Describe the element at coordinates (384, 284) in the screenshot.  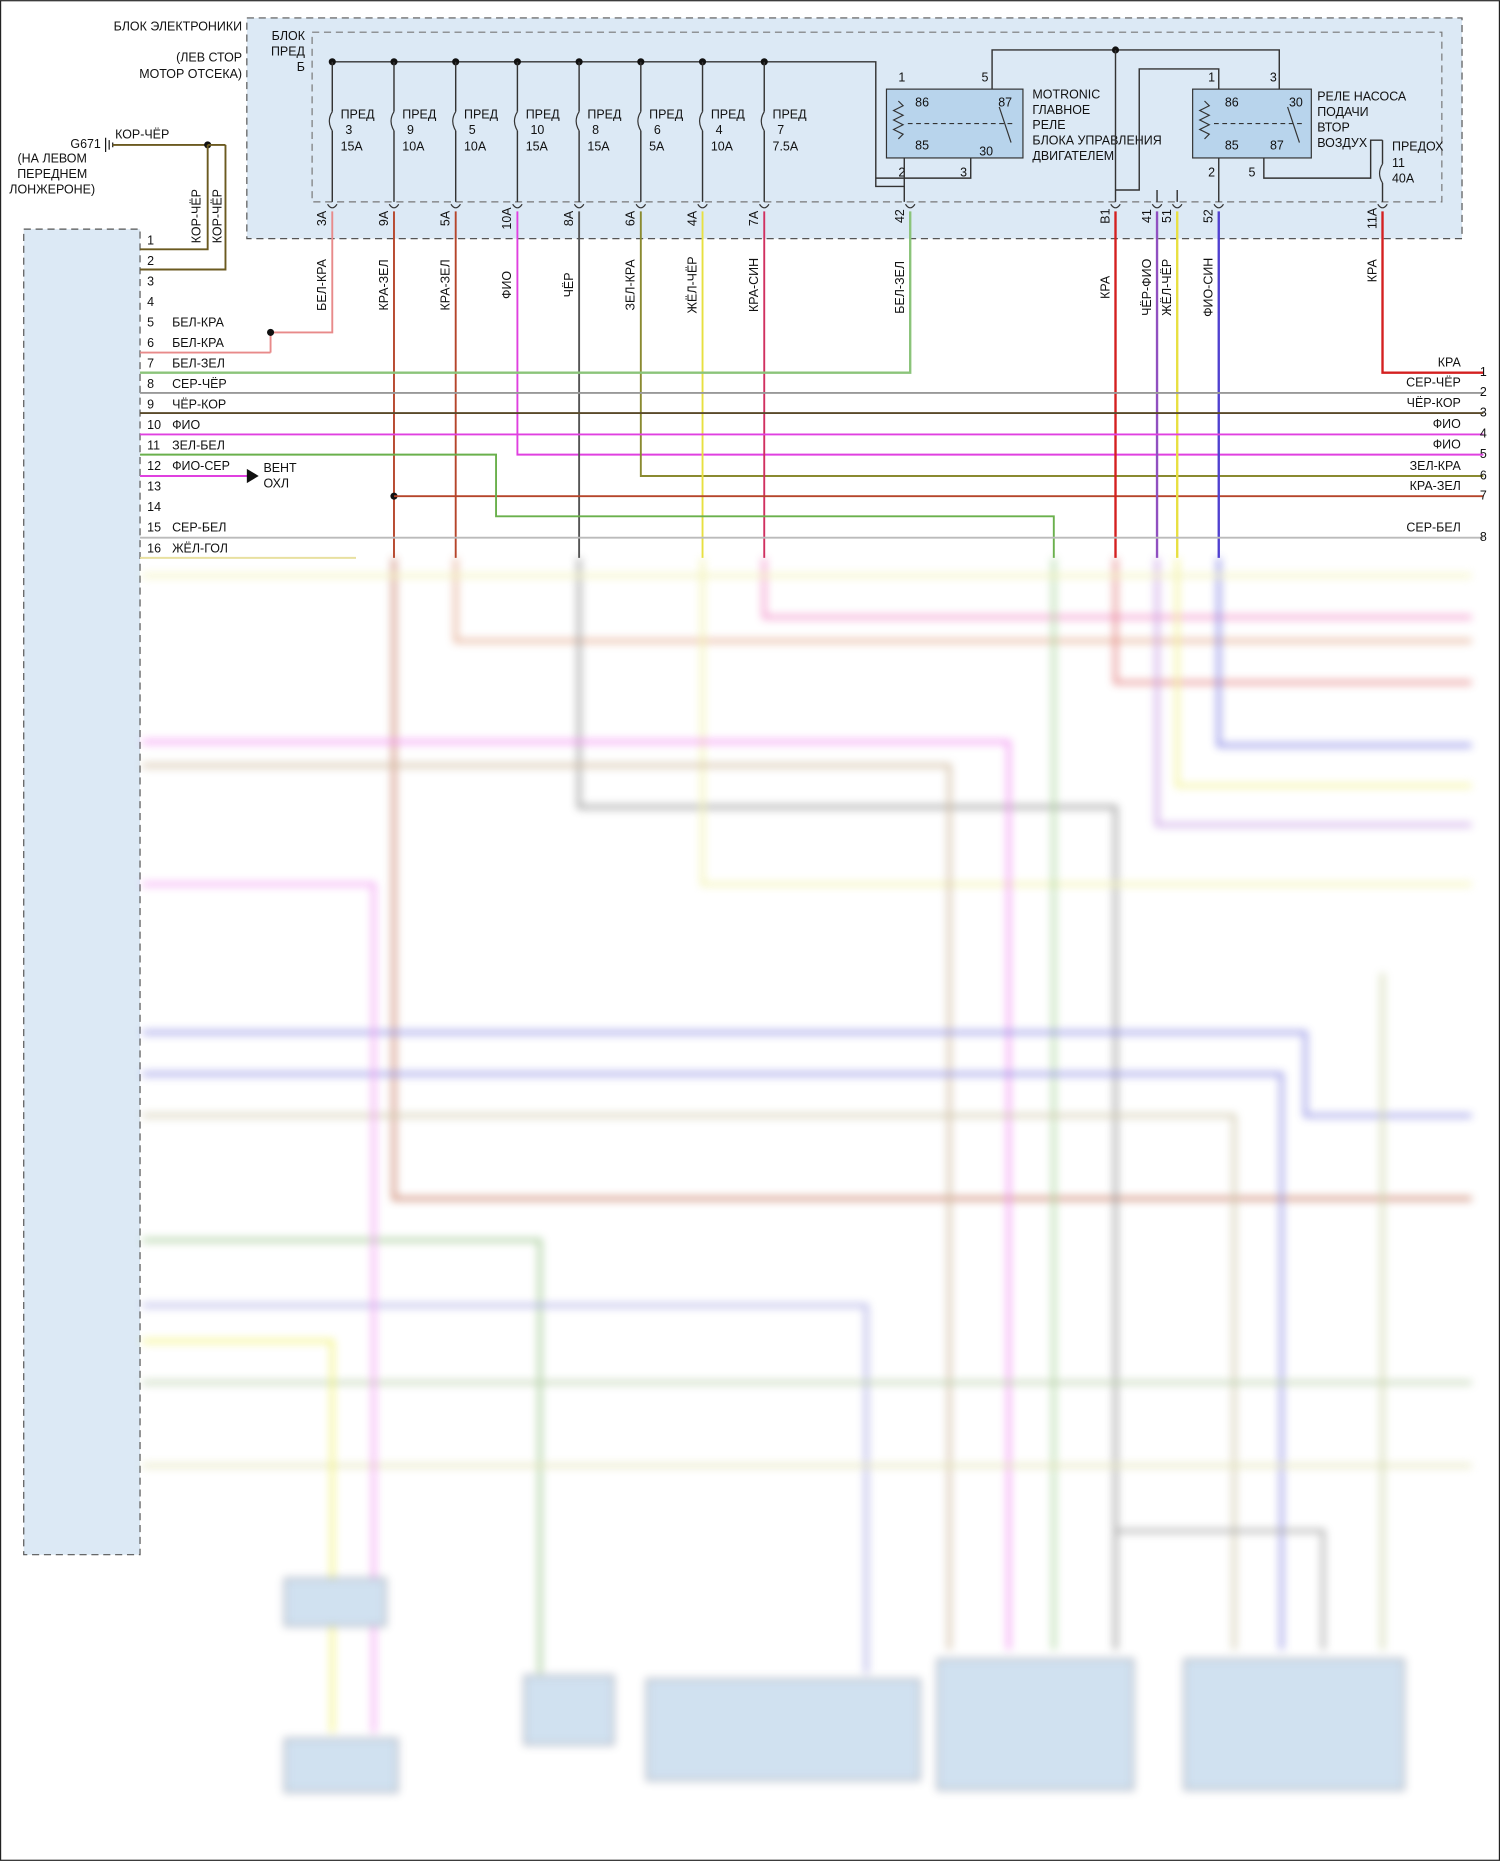
I see `wire-label: КРА-ЗЕЛ` at that location.